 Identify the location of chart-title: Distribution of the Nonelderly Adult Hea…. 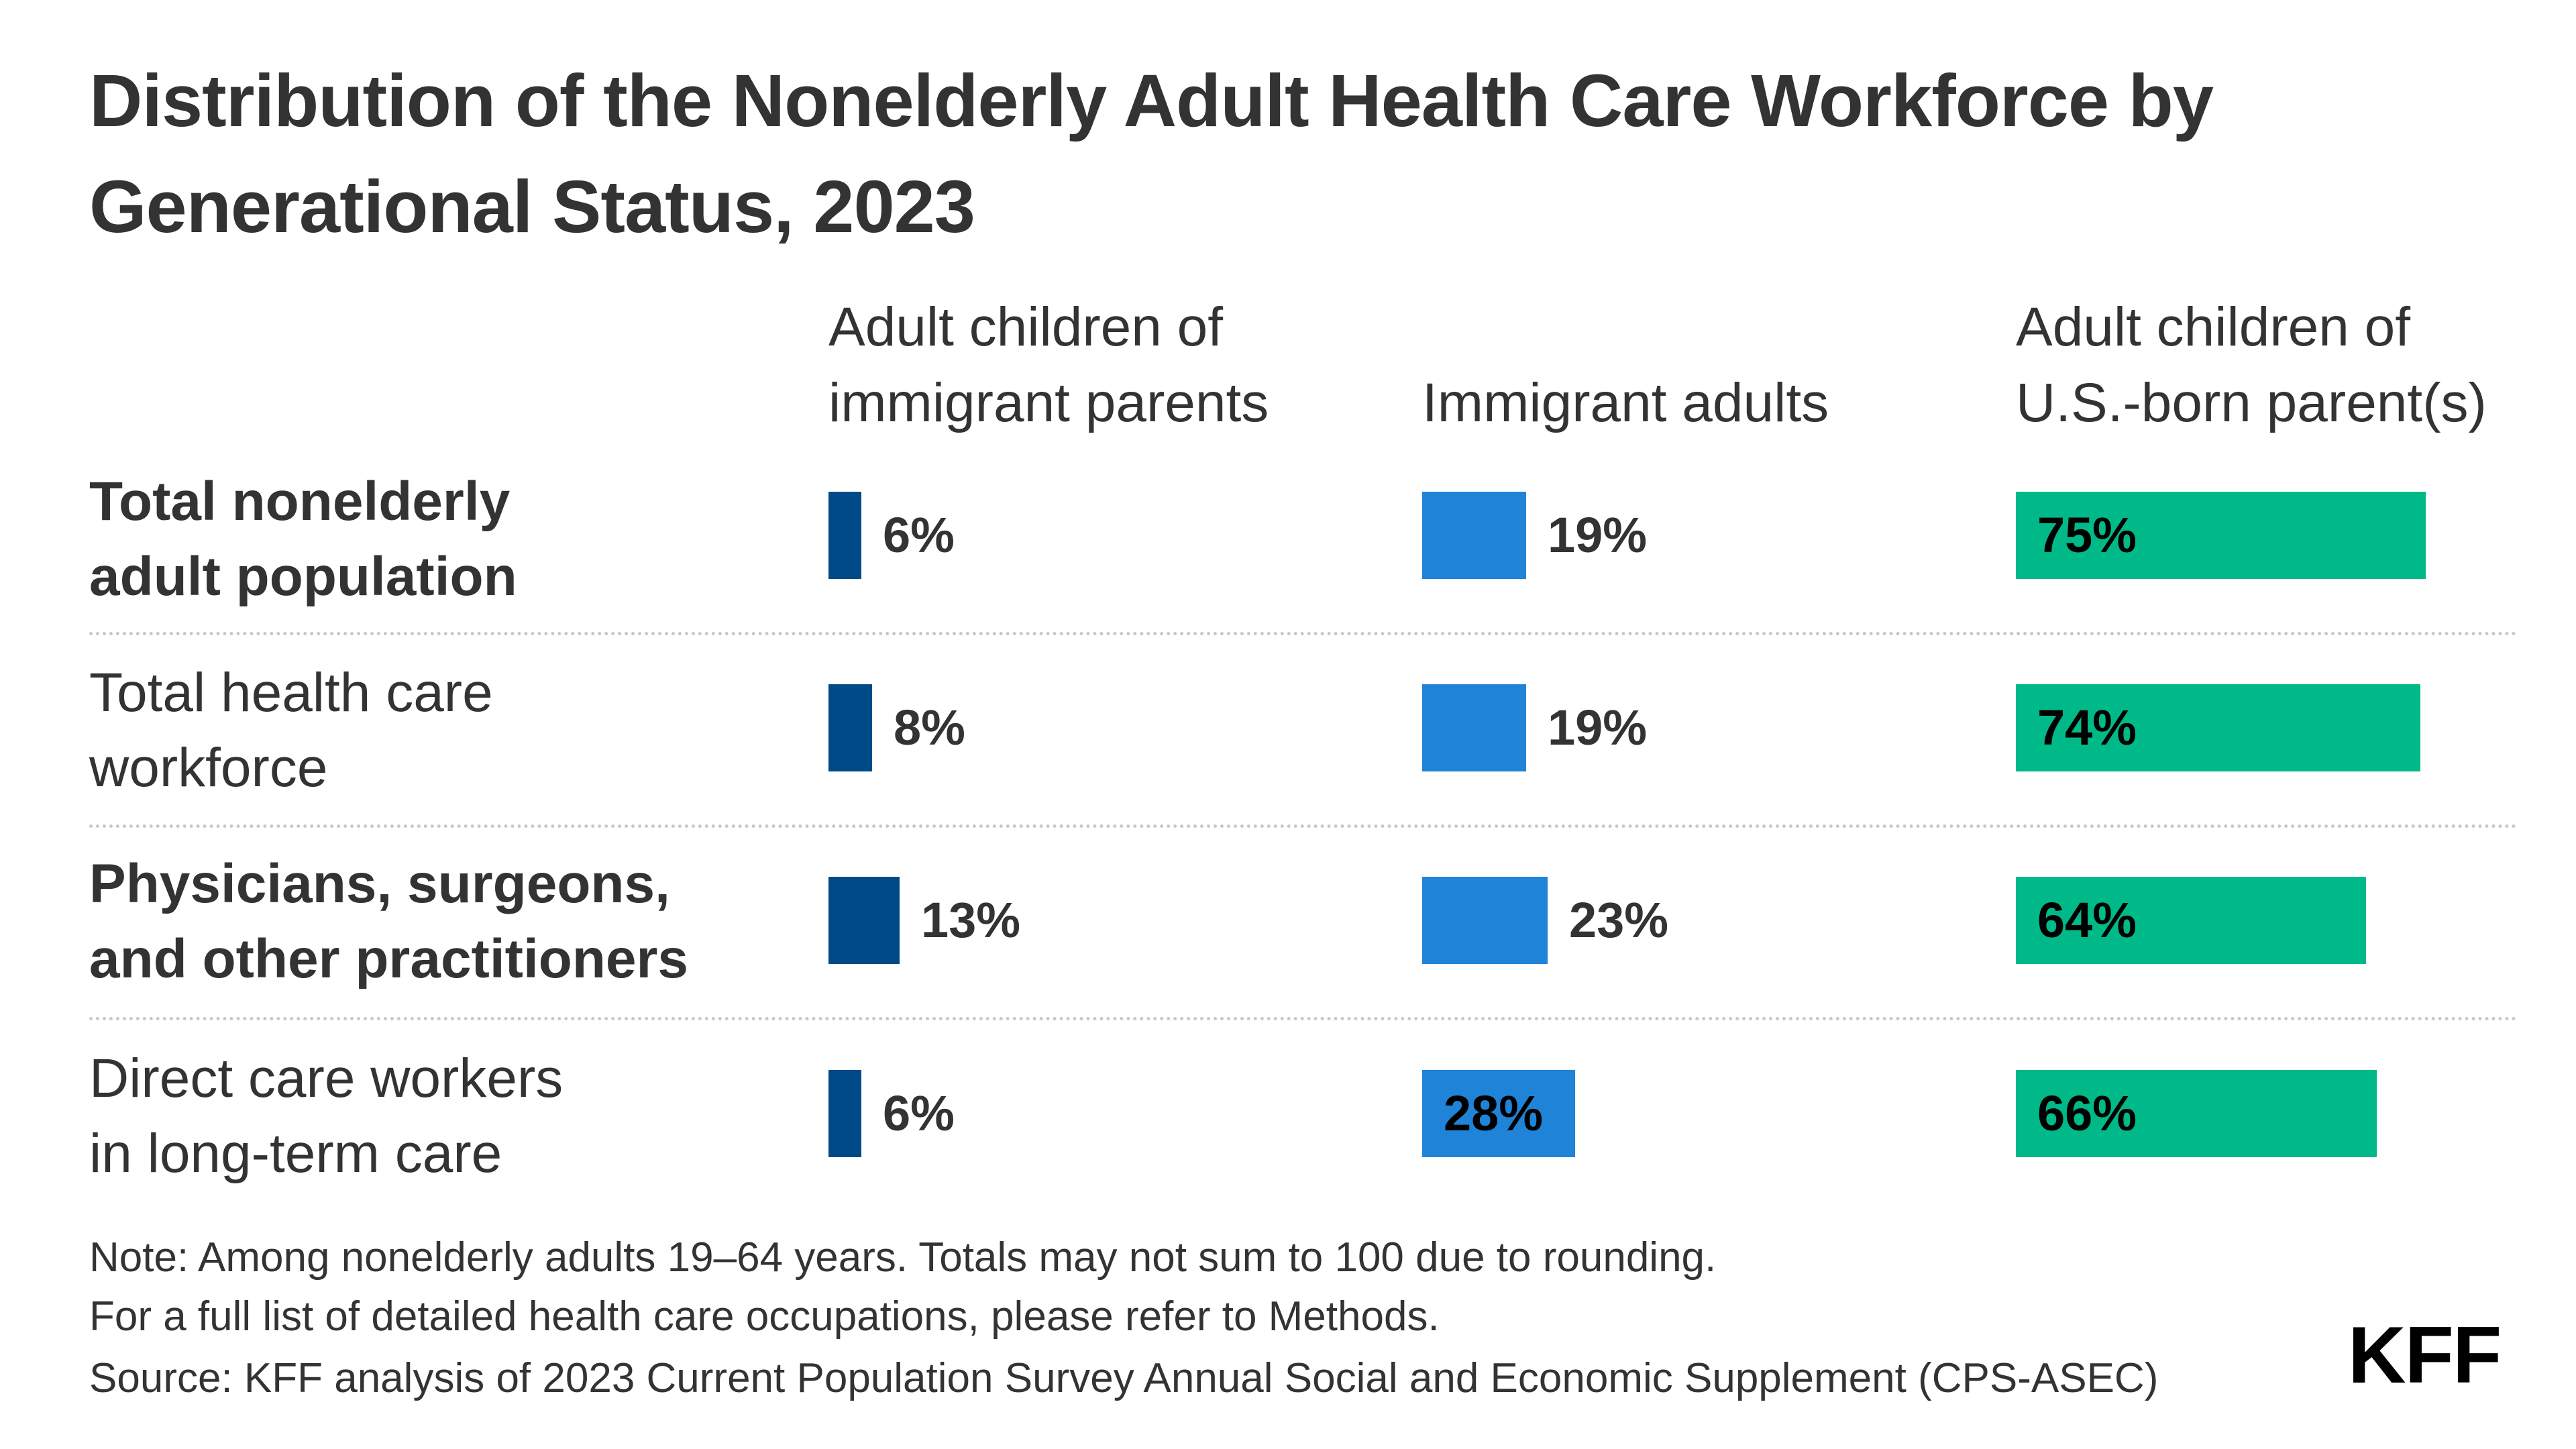
(1151, 154).